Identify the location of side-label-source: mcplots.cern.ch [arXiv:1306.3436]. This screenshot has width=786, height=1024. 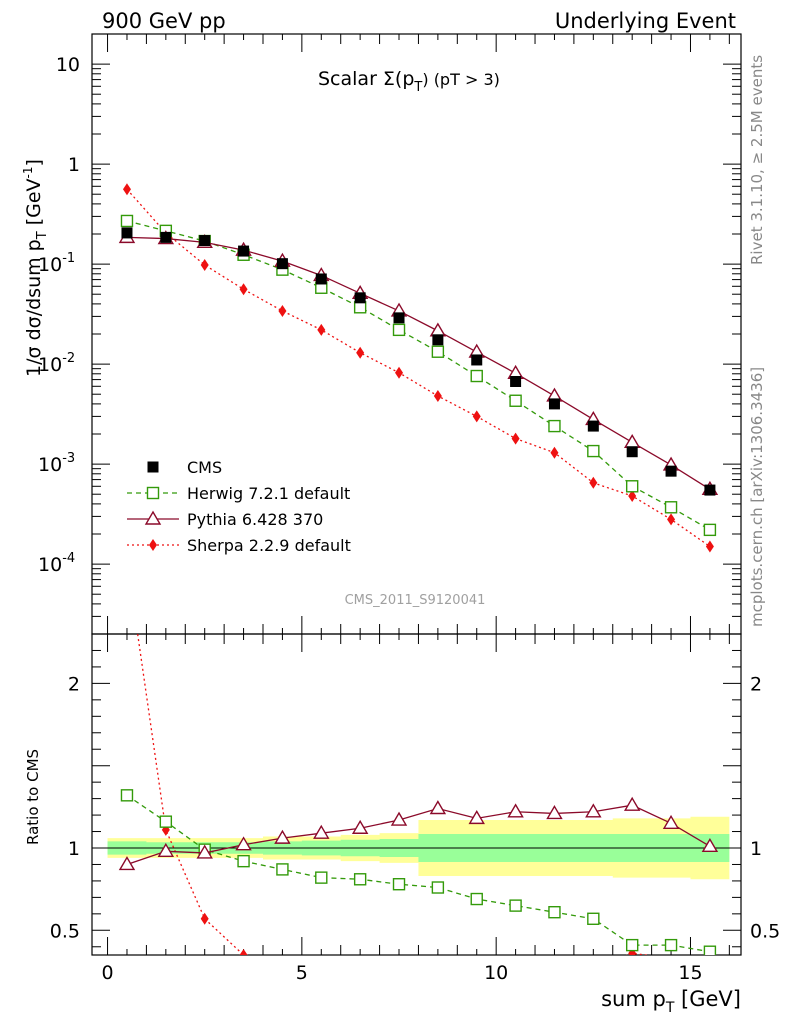
(757, 497).